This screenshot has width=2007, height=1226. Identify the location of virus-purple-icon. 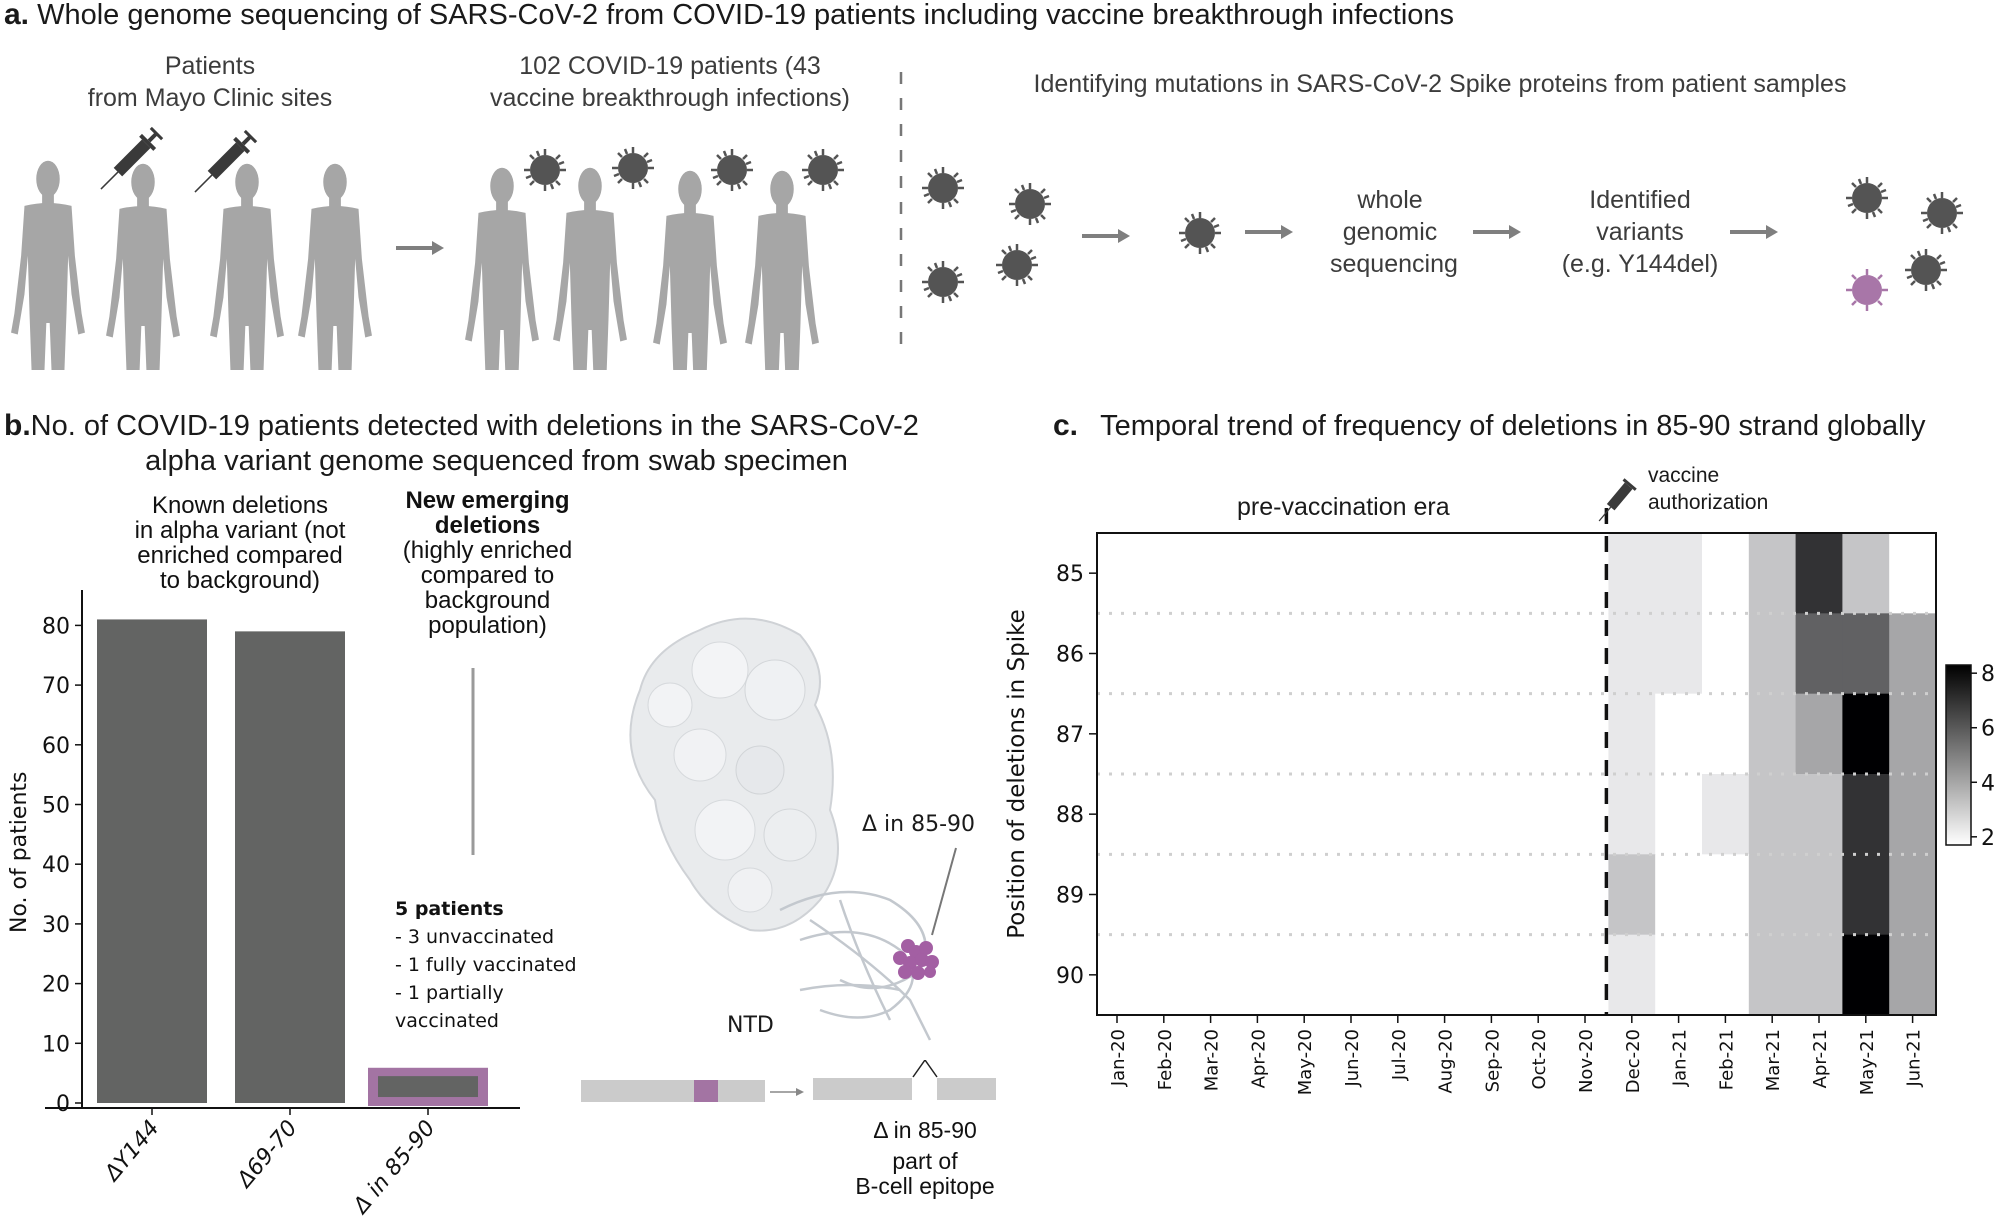
(1867, 290).